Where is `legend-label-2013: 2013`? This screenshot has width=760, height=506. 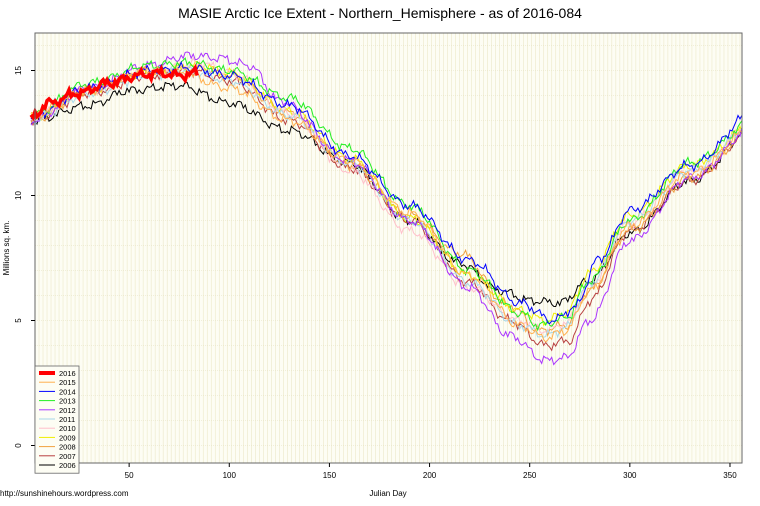 legend-label-2013: 2013 is located at coordinates (67, 401).